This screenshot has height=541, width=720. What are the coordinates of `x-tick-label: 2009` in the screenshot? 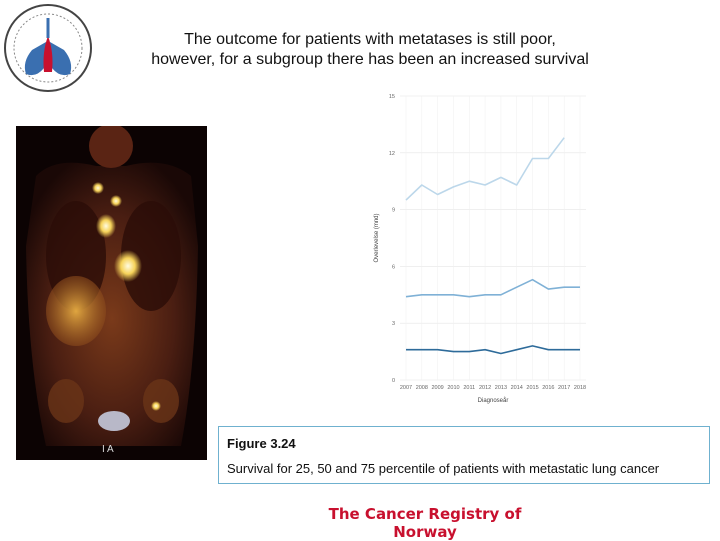 It's located at (438, 388).